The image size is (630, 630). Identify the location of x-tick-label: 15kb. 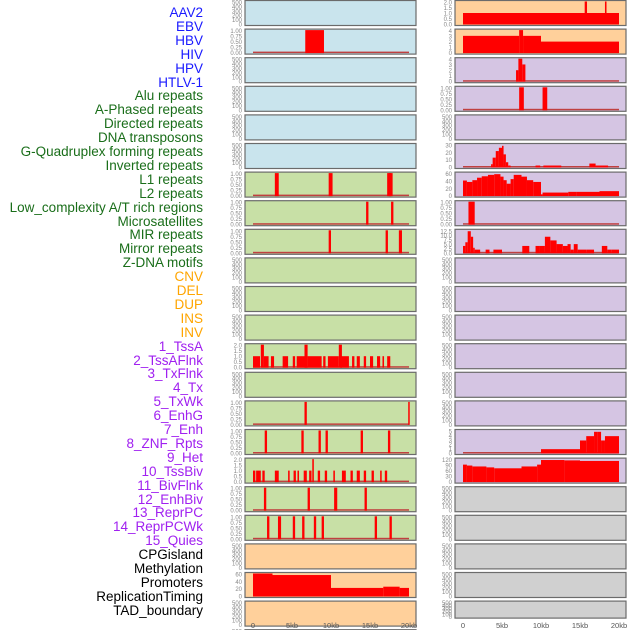
(370, 625).